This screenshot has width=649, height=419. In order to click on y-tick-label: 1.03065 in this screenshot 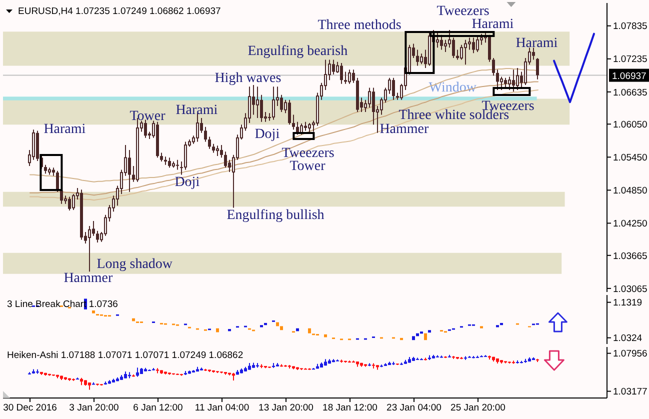, I will do `click(630, 289)`.